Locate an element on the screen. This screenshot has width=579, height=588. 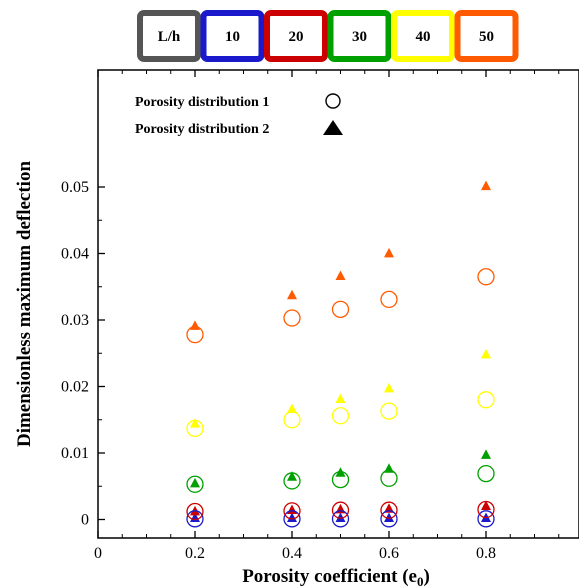
length-ratio-label-40: 40 is located at coordinates (423, 37).